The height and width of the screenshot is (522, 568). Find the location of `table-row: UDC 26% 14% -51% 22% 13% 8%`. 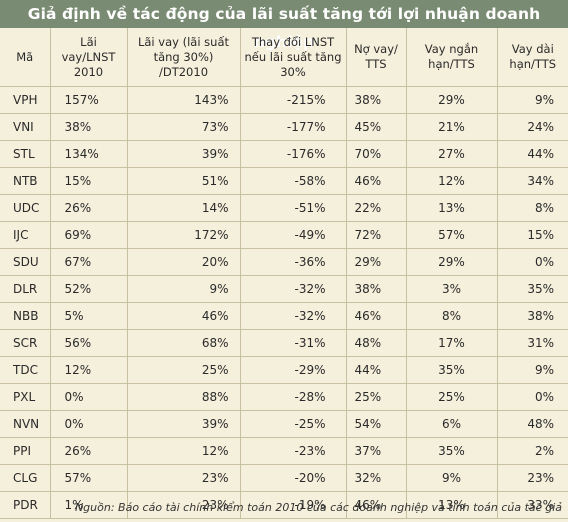

table-row: UDC 26% 14% -51% 22% 13% 8% is located at coordinates (284, 208).